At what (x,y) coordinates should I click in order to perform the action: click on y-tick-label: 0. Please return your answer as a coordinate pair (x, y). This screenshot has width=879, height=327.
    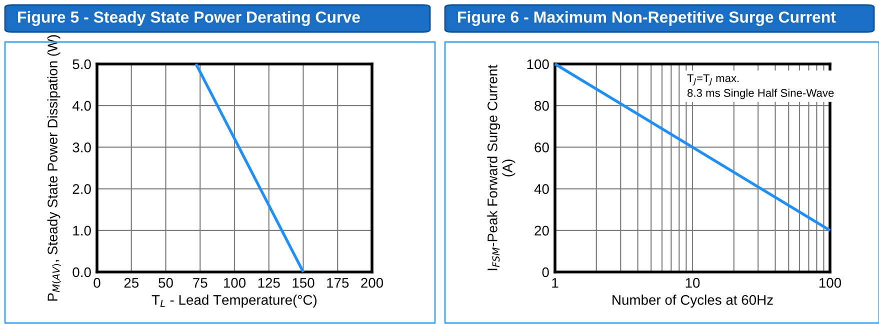
    Looking at the image, I should click on (545, 272).